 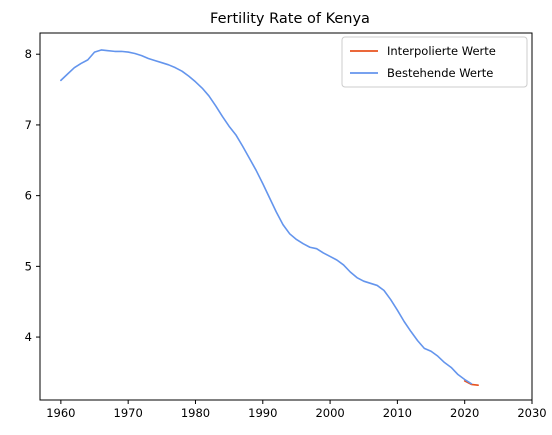 What do you see at coordinates (441, 51) in the screenshot?
I see `legend-label: Interpolierte Werte` at bounding box center [441, 51].